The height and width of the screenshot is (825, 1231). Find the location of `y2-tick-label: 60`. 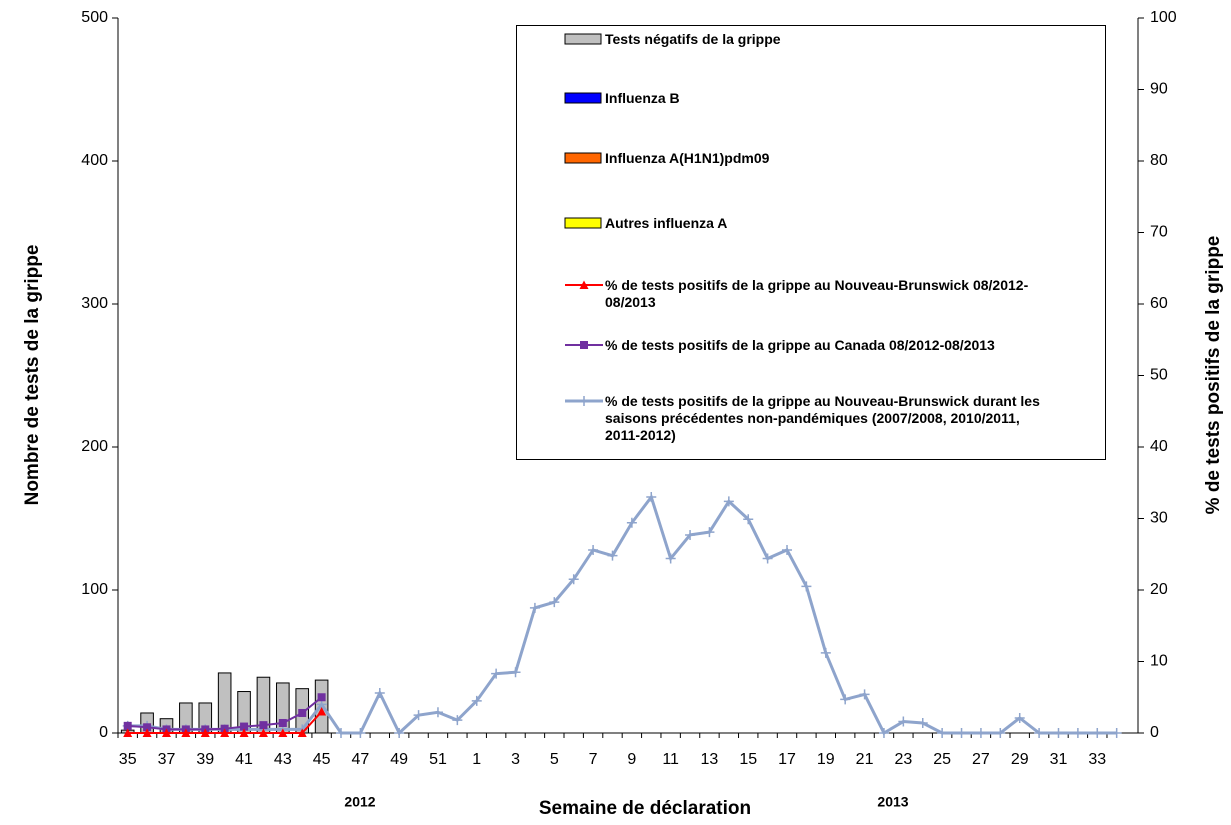

y2-tick-label: 60 is located at coordinates (1159, 303).